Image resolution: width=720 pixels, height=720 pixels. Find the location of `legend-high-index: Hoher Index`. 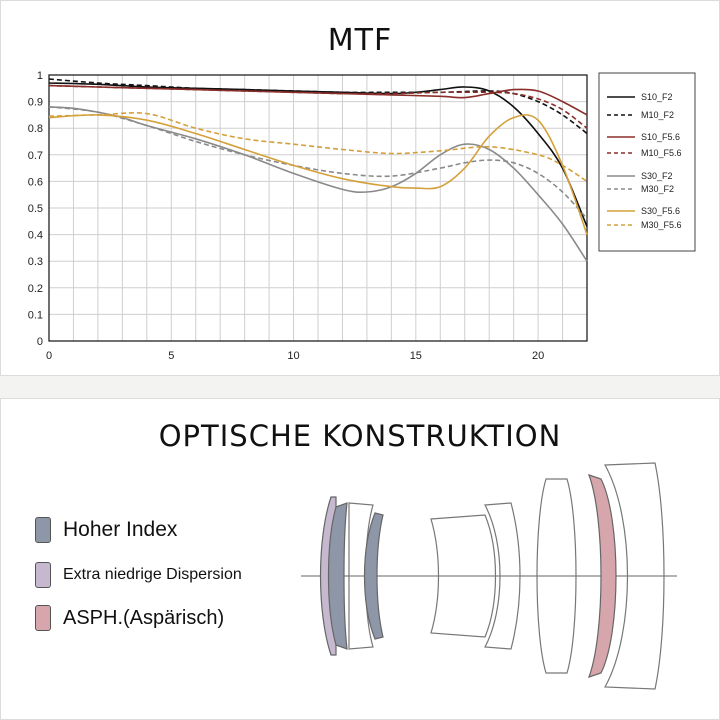

legend-high-index: Hoher Index is located at coordinates (106, 530).